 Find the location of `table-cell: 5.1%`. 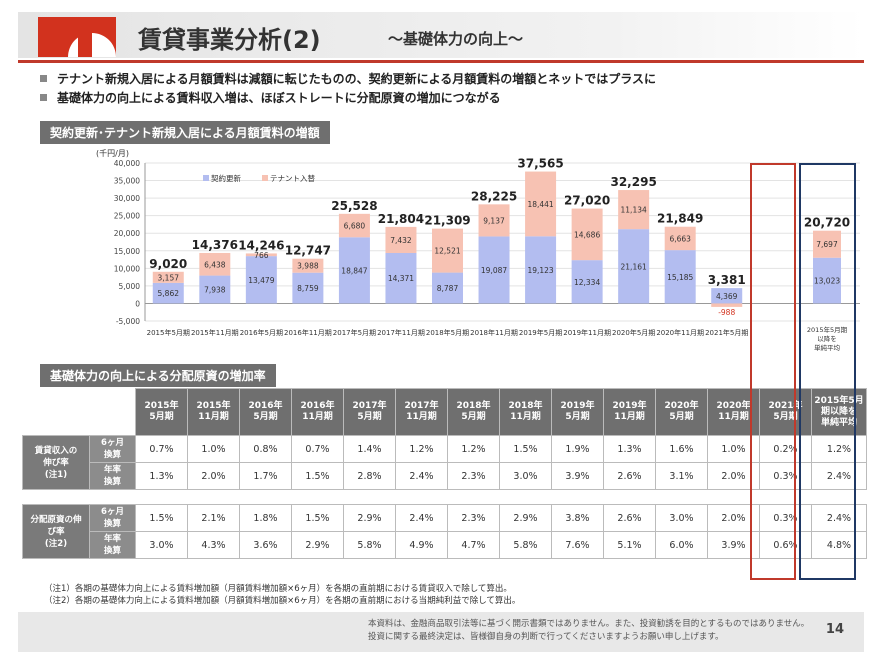

table-cell: 5.1% is located at coordinates (629, 545).